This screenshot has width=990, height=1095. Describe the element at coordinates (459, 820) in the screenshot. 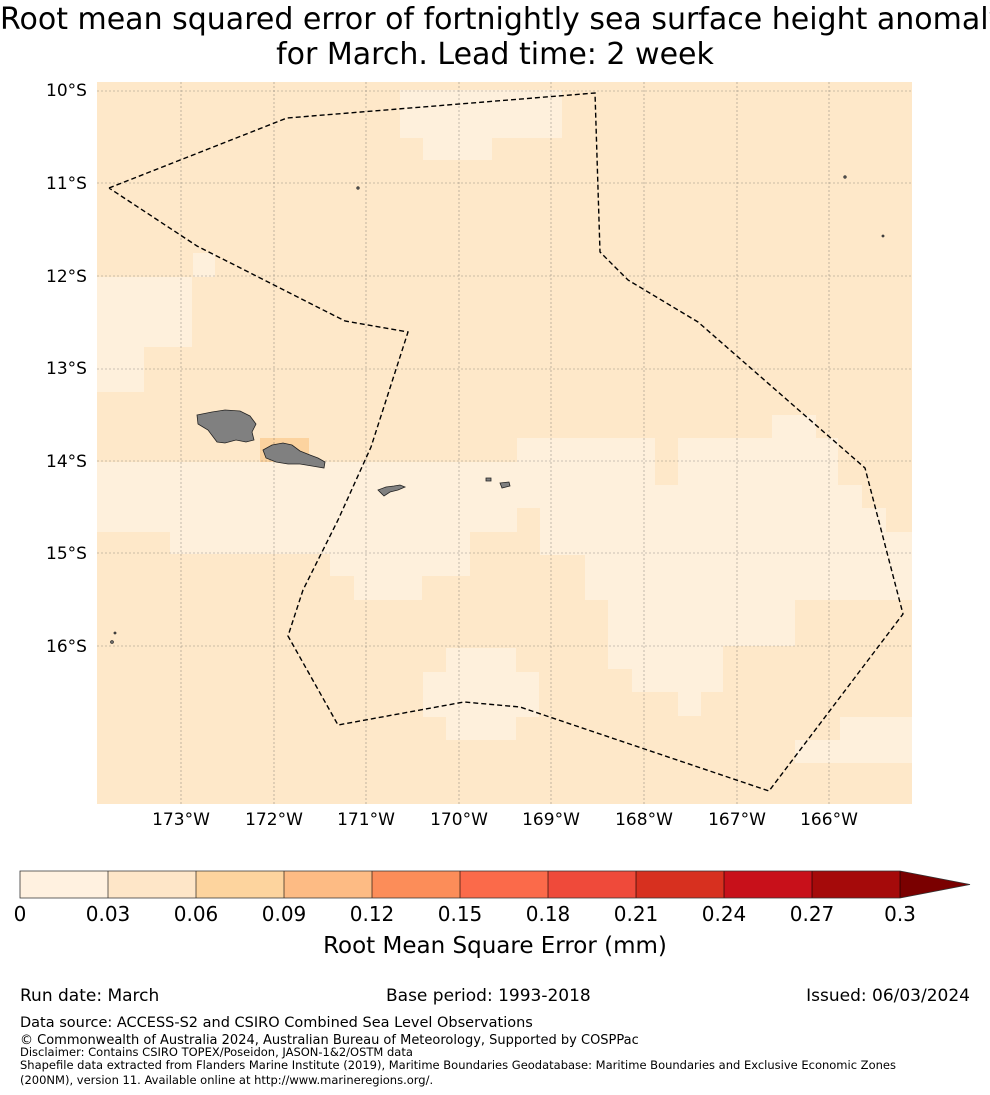

I see `lon-label: 170°W` at that location.